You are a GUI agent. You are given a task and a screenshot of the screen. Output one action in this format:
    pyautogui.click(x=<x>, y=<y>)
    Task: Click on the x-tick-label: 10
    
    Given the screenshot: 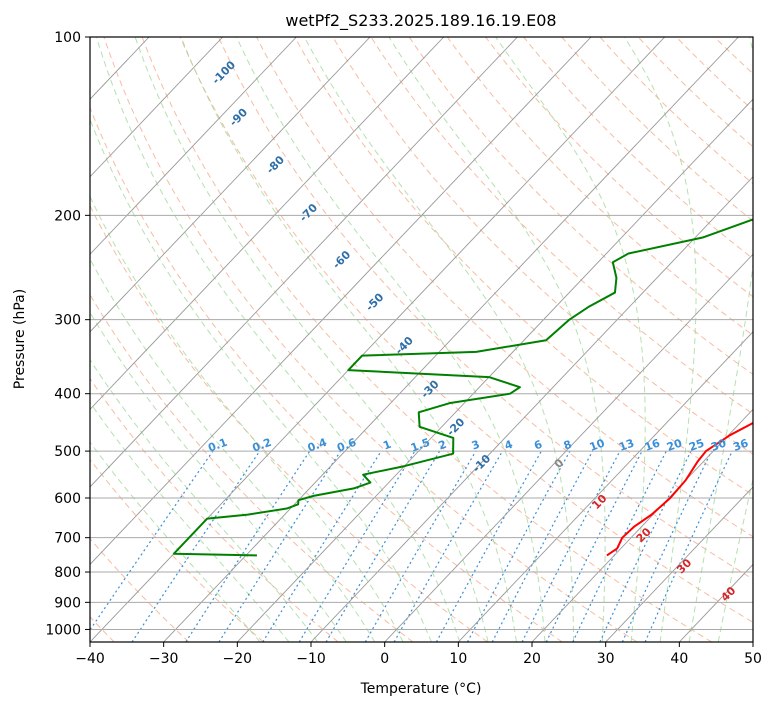 What is the action you would take?
    pyautogui.click(x=458, y=659)
    